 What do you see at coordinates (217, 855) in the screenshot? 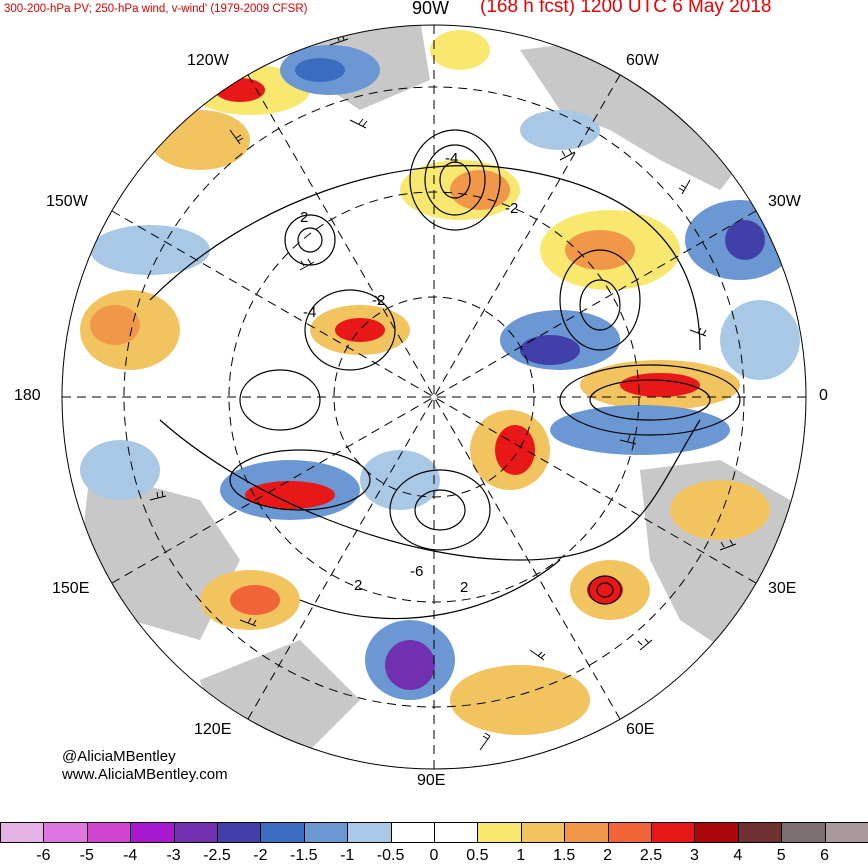
I see `colorbar-tick-label: -2.5` at bounding box center [217, 855].